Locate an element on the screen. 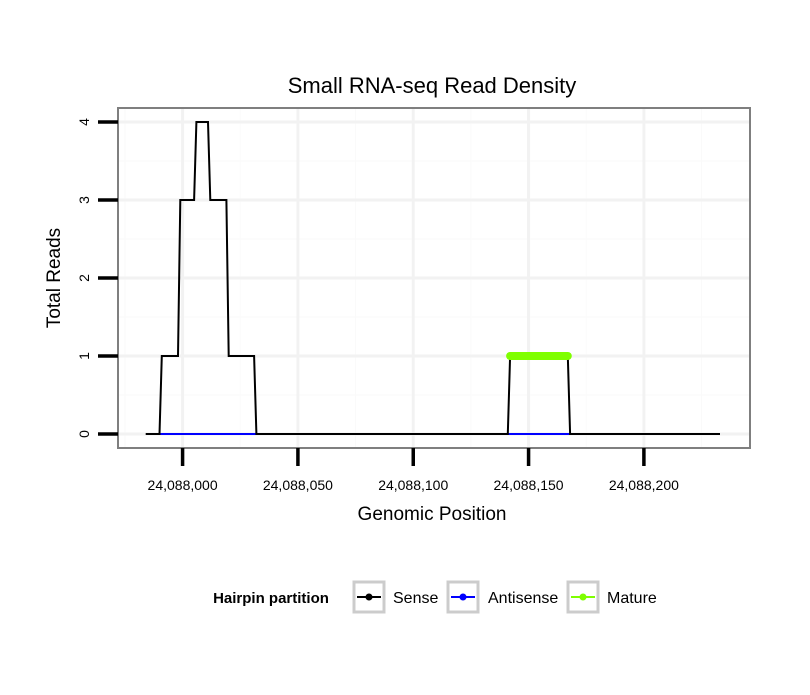 Image resolution: width=810 pixels, height=695 pixels. legend-item-sense: Sense is located at coordinates (395, 597).